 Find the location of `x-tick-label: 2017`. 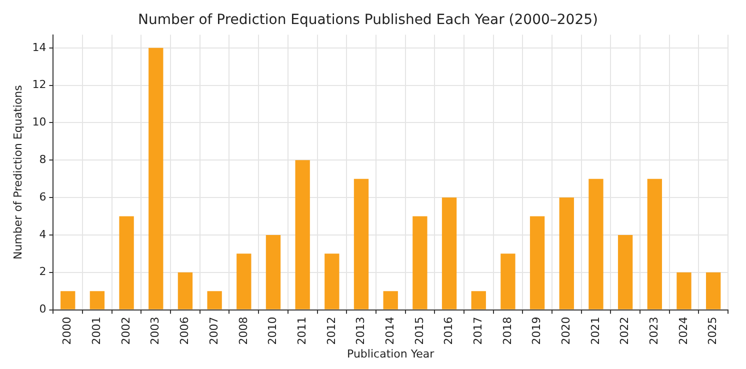

x-tick-label: 2017 is located at coordinates (477, 330).